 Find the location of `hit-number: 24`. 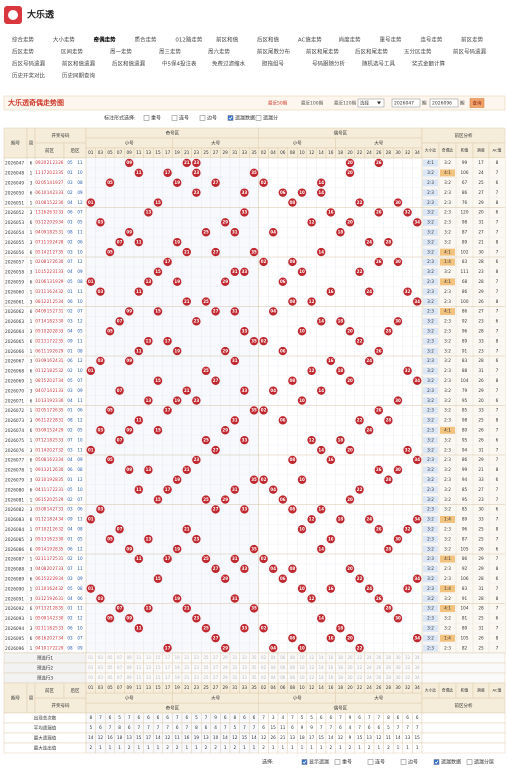

hit-number: 24 is located at coordinates (369, 588).